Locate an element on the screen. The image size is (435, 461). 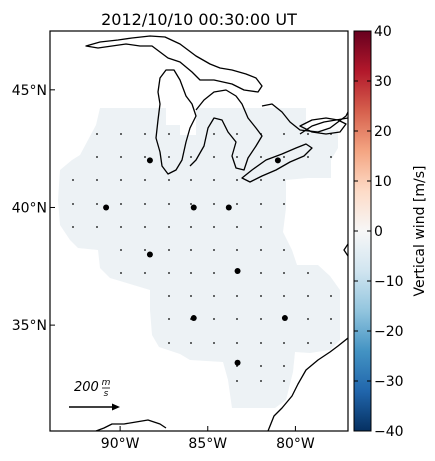
colorbar-tick-label: 40 is located at coordinates (383, 32).